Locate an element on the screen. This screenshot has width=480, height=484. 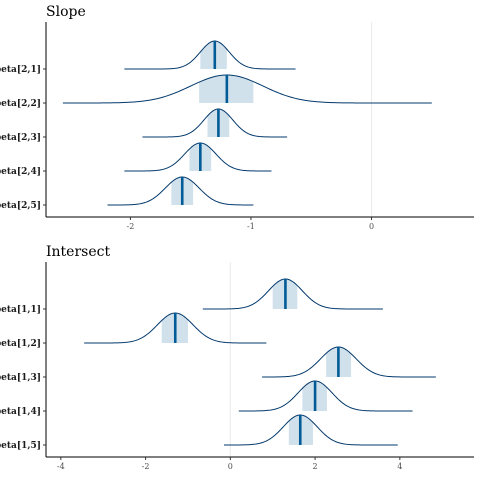
density-beta[2,4] is located at coordinates (198, 157).